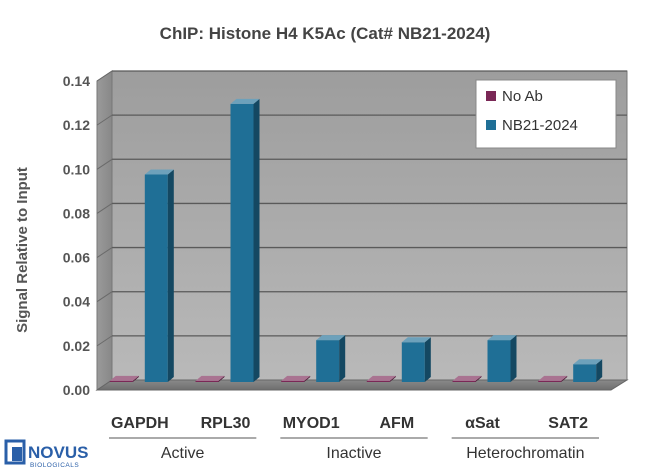 This screenshot has width=650, height=473. What do you see at coordinates (140, 423) in the screenshot?
I see `x-tick-label: GAPDH` at bounding box center [140, 423].